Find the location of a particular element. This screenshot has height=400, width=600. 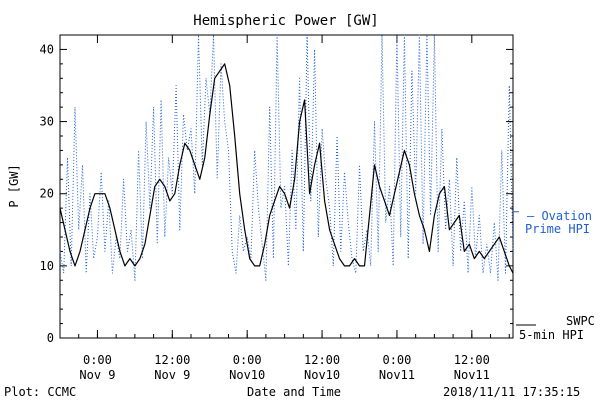

y-tick-label: 30 is located at coordinates (47, 122).